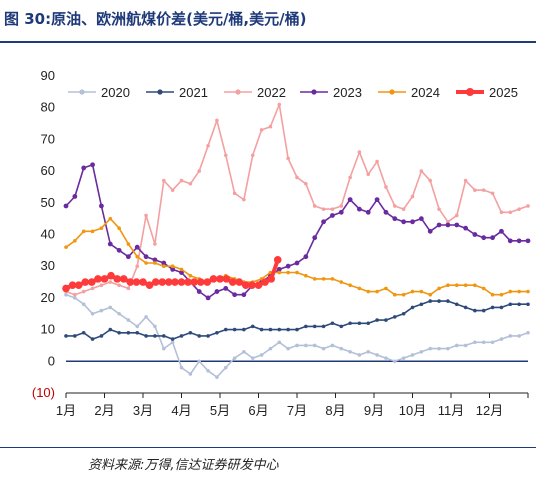 The image size is (536, 481). I want to click on legend-item-2021: 2021, so click(177, 92).